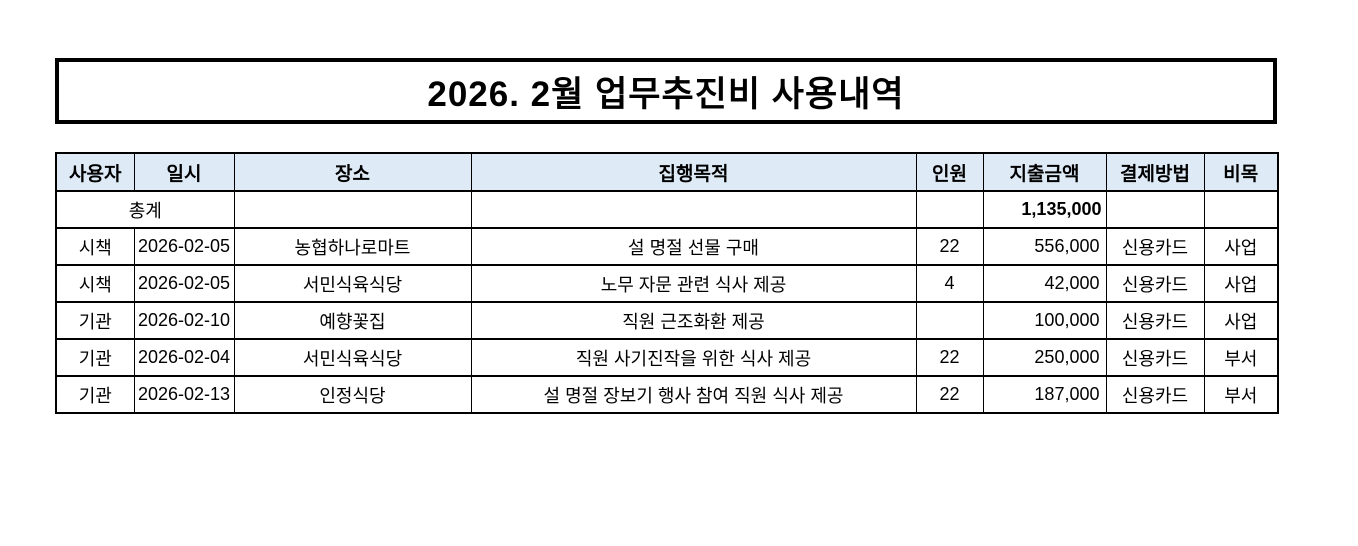 This screenshot has height=546, width=1358. Describe the element at coordinates (352, 209) in the screenshot. I see `total-place-cell` at that location.